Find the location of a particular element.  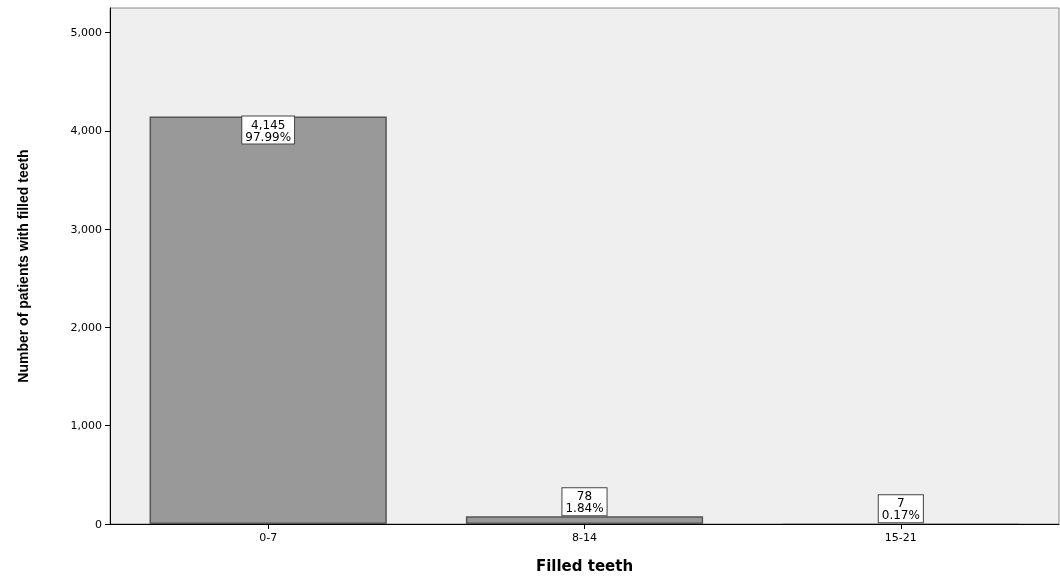

x-tick-label: 15-21 is located at coordinates (900, 537).